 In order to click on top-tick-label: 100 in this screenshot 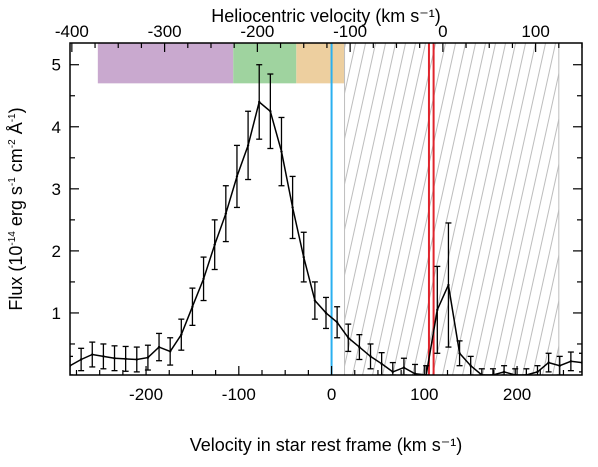, I will do `click(535, 31)`.